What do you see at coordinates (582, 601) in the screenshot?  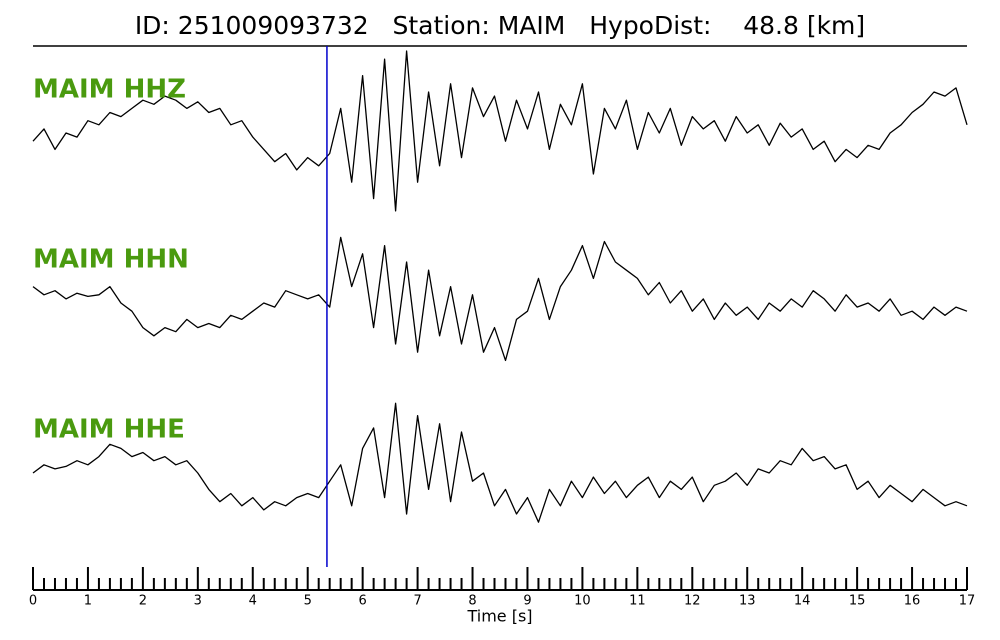 I see `x-tick-label: 10` at bounding box center [582, 601].